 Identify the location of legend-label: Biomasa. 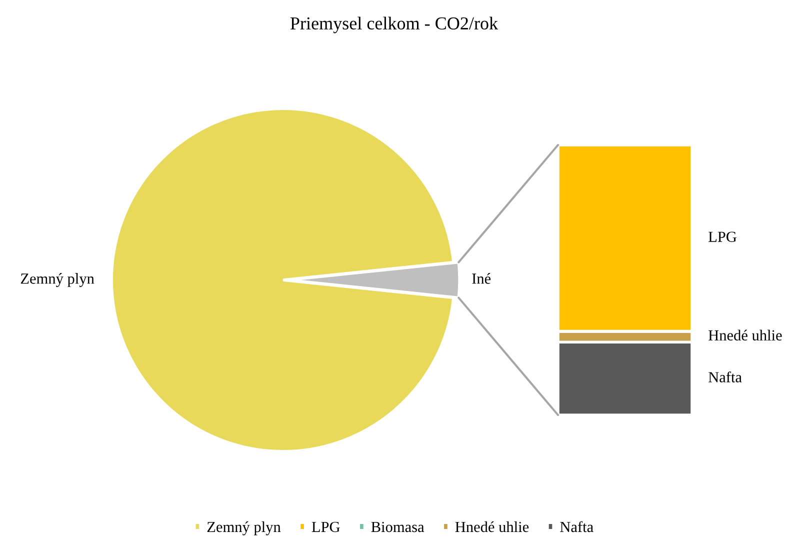
(397, 527).